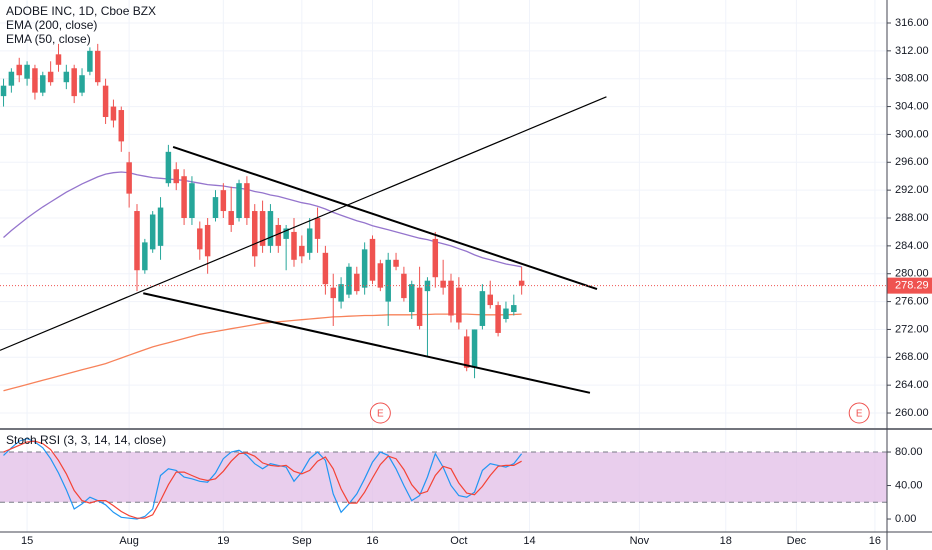  Describe the element at coordinates (912, 274) in the screenshot. I see `y-tick-label: 280.00` at that location.